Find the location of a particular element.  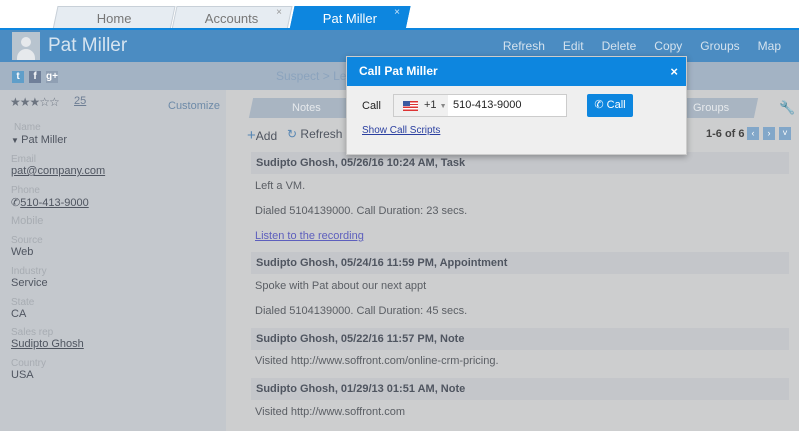

pagination-label: 1-6 of 6 is located at coordinates (725, 134).